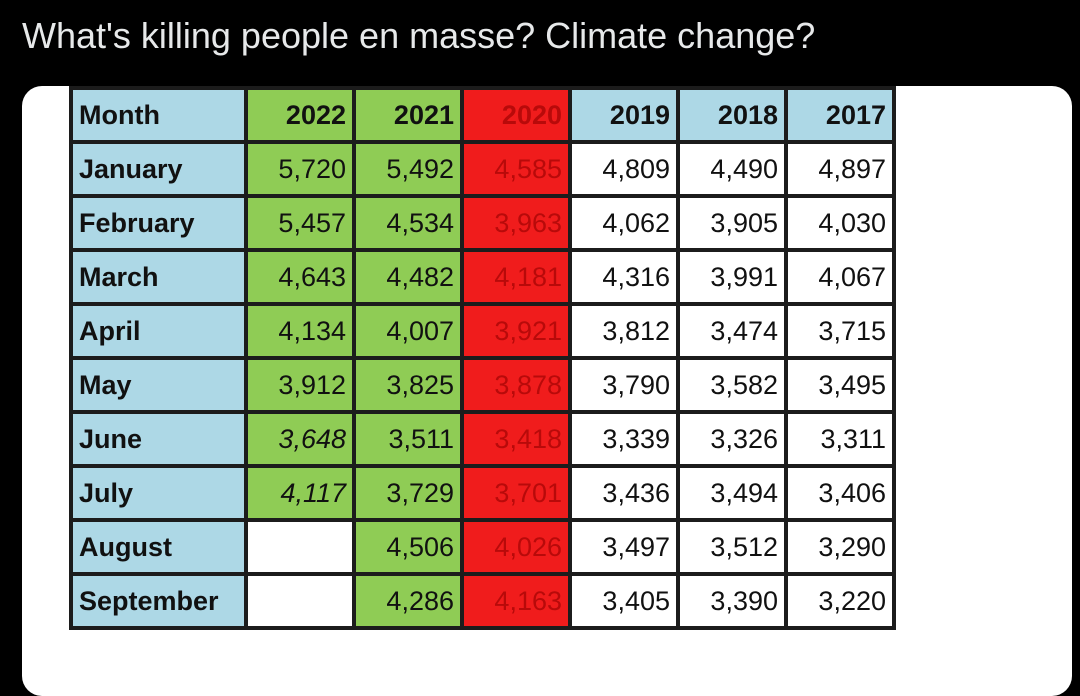 Image resolution: width=1080 pixels, height=696 pixels. What do you see at coordinates (624, 277) in the screenshot?
I see `cell-2019: 4,316` at bounding box center [624, 277].